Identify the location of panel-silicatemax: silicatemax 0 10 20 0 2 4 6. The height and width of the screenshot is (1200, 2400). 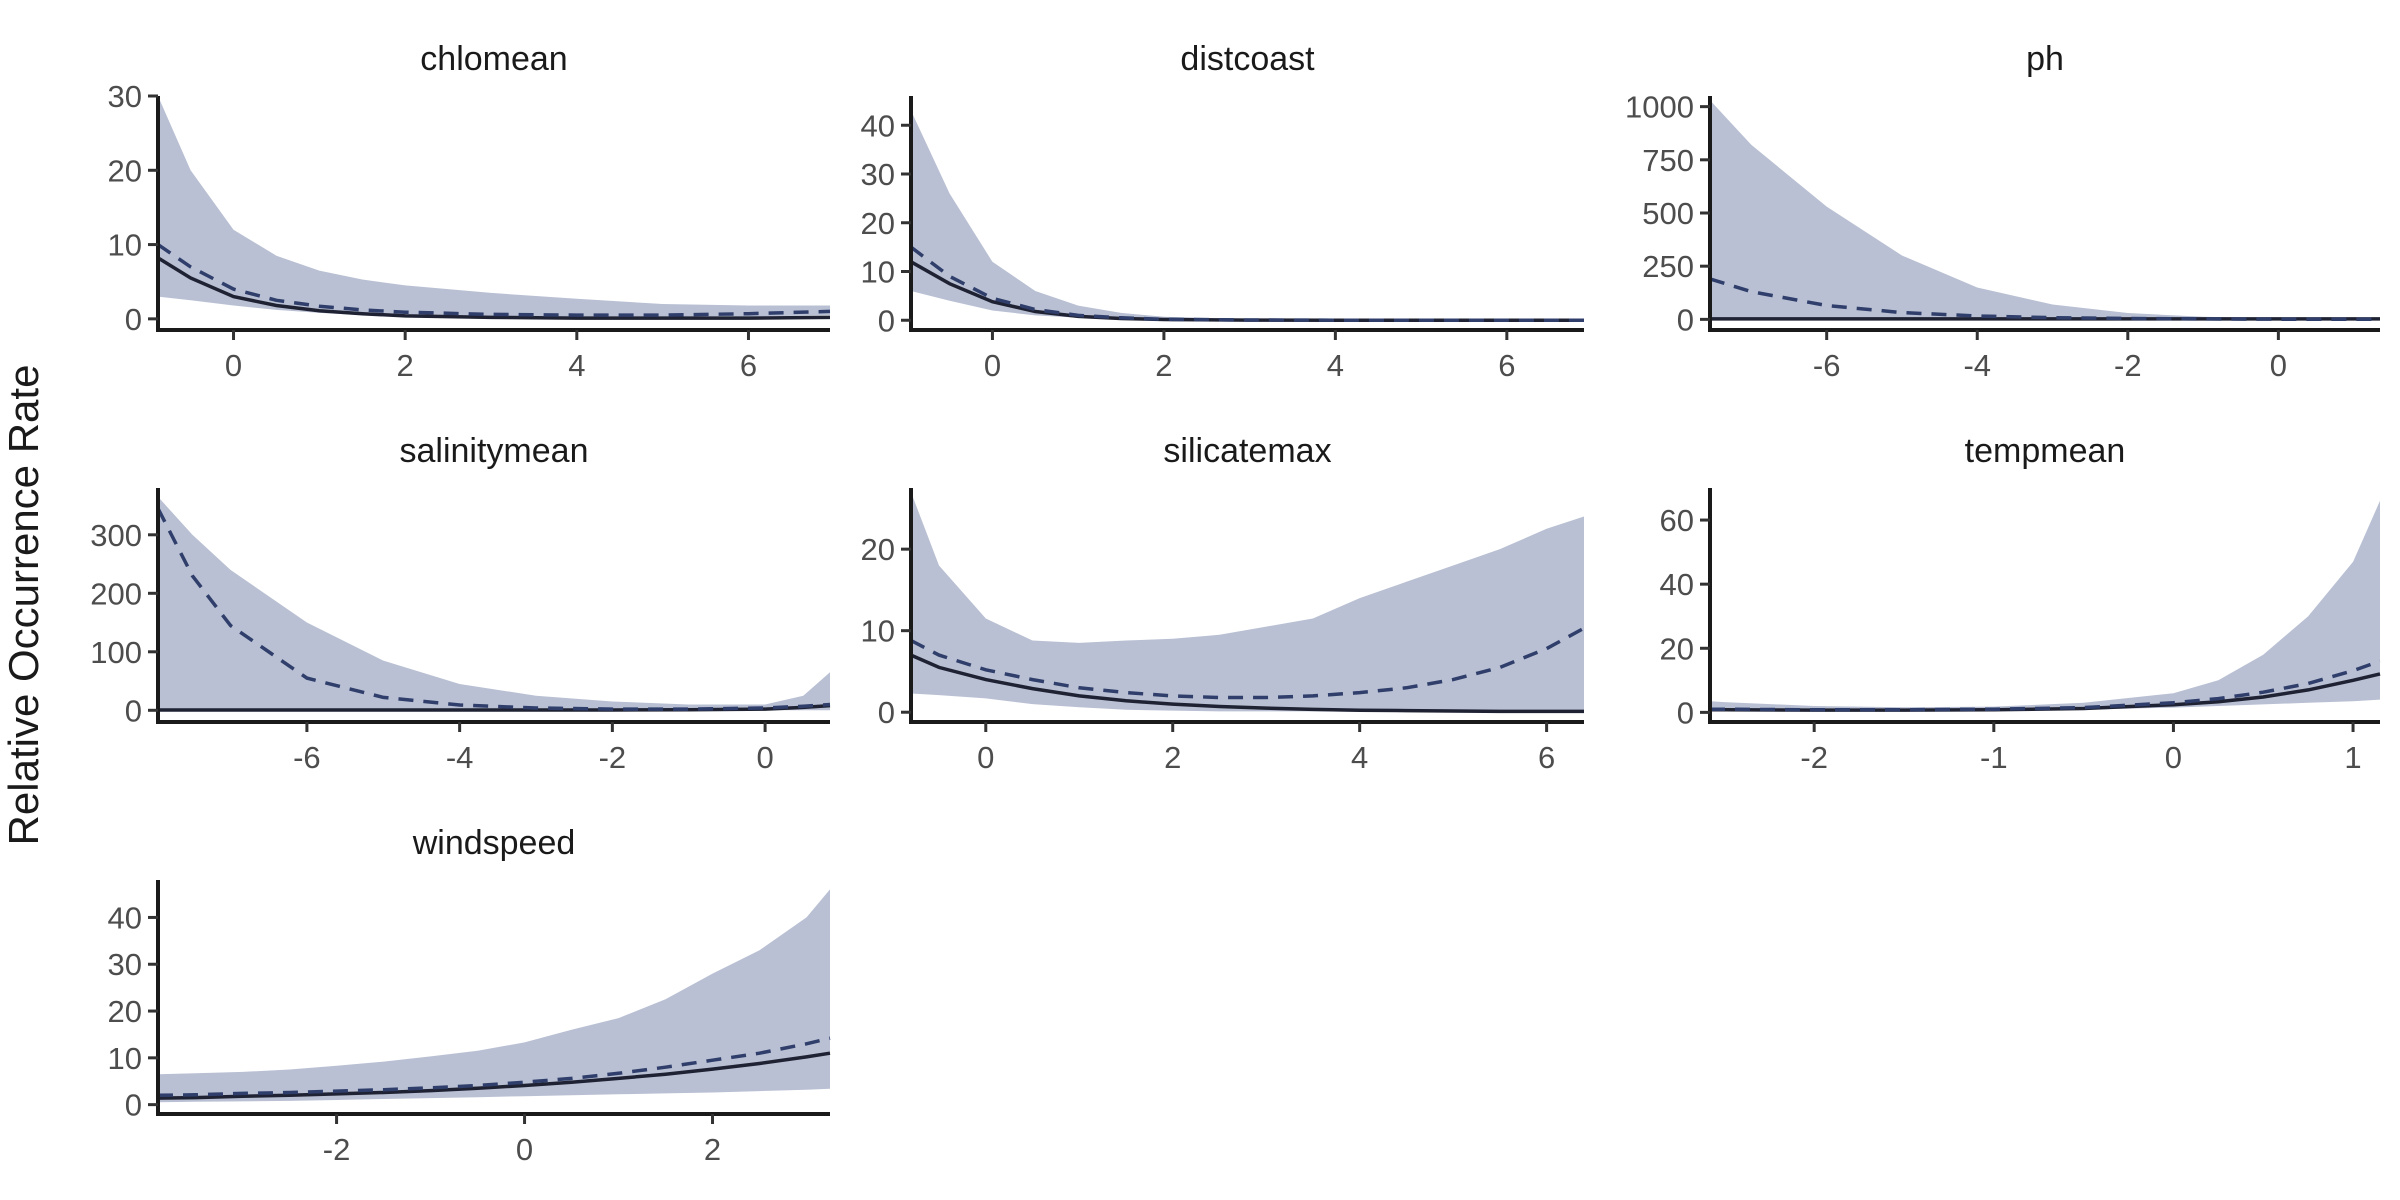
(1223, 603).